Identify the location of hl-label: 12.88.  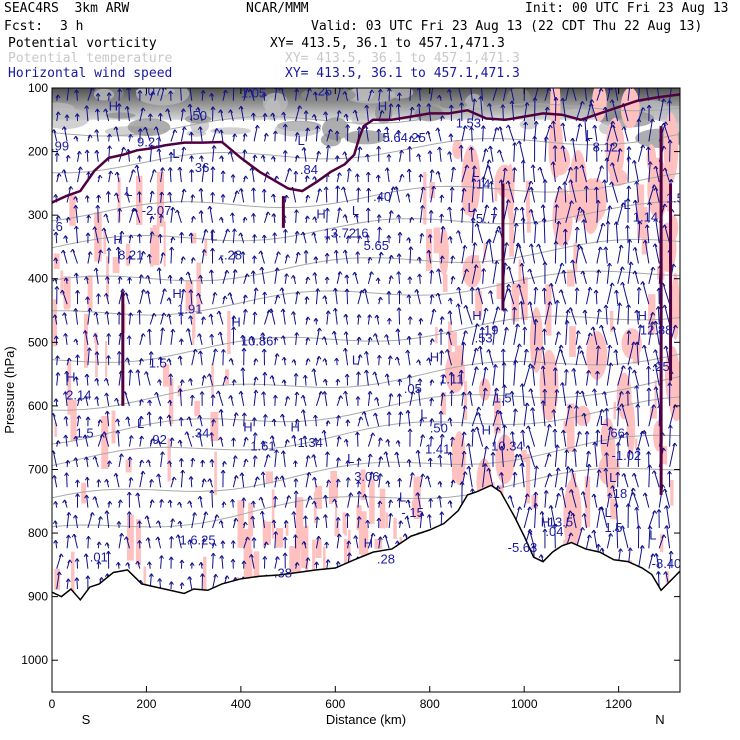
(656, 330).